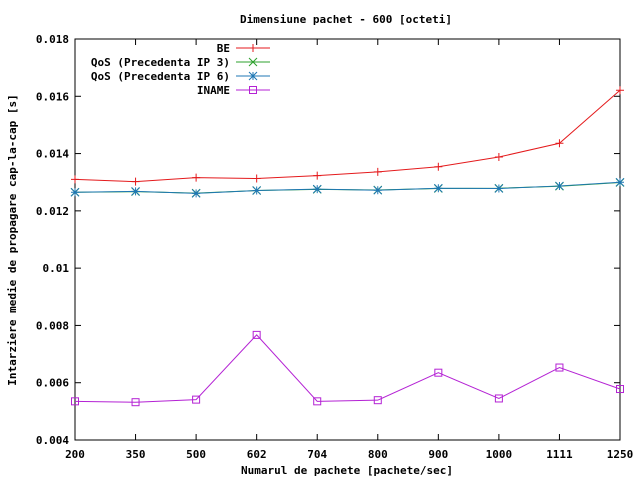 The height and width of the screenshot is (480, 640). What do you see at coordinates (346, 19) in the screenshot?
I see `chart-title: Dimensiune pachet - 600 [octeti]` at bounding box center [346, 19].